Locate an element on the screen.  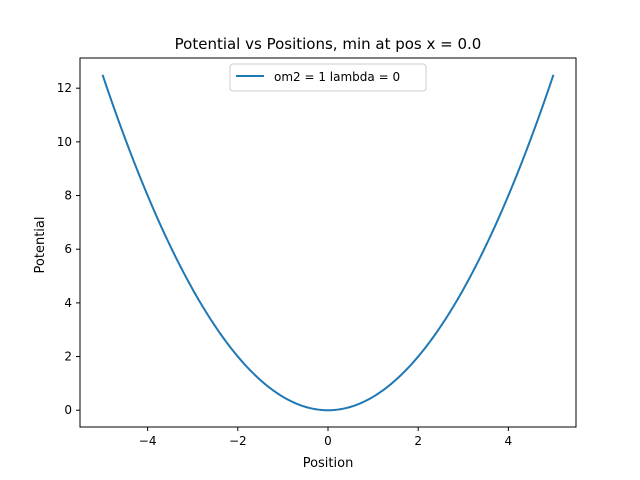
y-tick-label: 4 is located at coordinates (68, 303).